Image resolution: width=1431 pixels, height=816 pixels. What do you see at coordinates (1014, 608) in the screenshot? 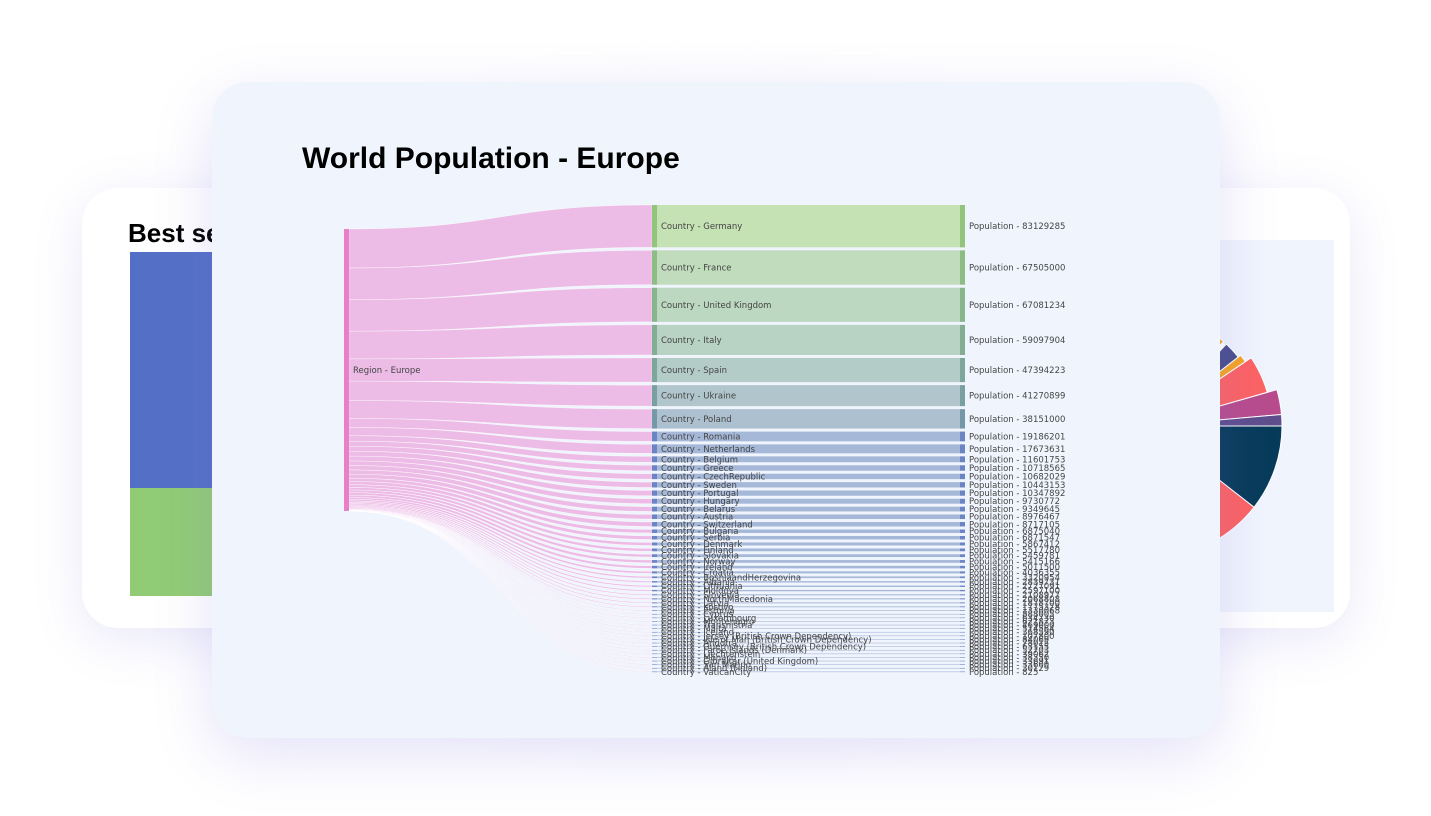
I see `population-label: Population - 1775378` at bounding box center [1014, 608].